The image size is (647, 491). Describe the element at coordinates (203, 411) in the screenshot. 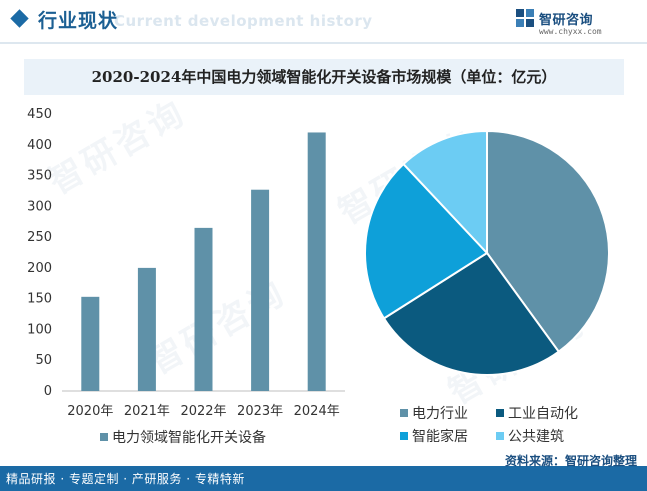

I see `x-tick-label: 2022年` at that location.